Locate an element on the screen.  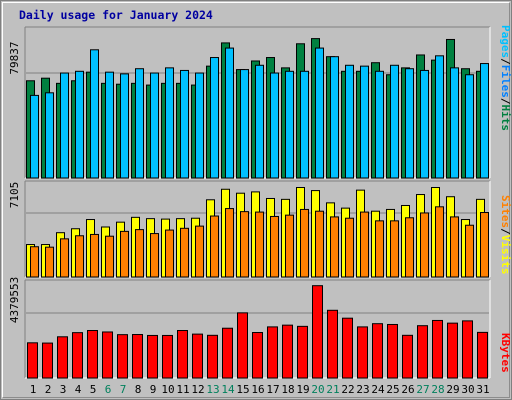
x-tick-label-3: 3 is located at coordinates (63, 389).